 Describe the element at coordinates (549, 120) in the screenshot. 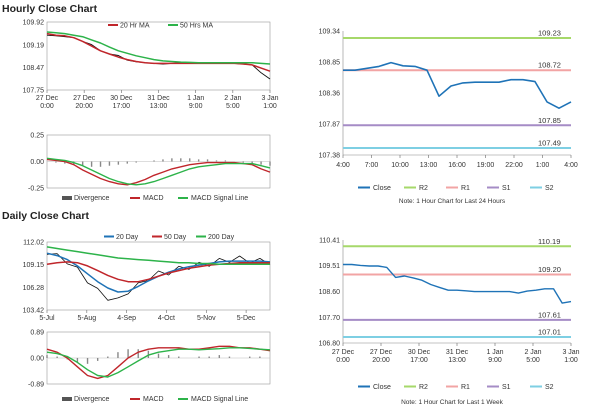

I see `hourly-level-s1-label: 107.85` at that location.